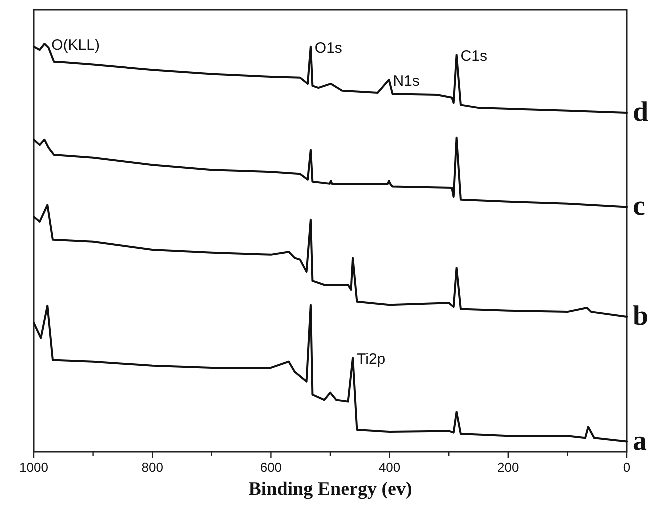 The height and width of the screenshot is (509, 670). Describe the element at coordinates (330, 489) in the screenshot. I see `x-axis-title: Binding Energy (ev)` at that location.